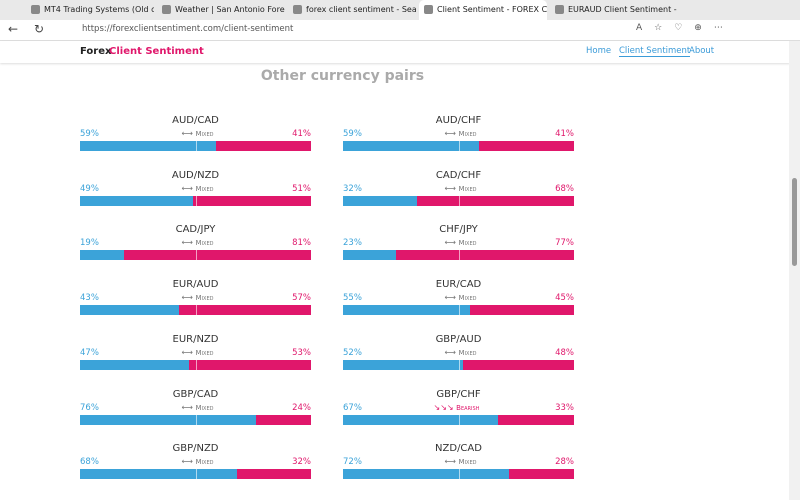 This screenshot has width=800, height=500. What do you see at coordinates (90, 10) in the screenshot?
I see `tab: MT4 Trading Systems (Old or ne` at bounding box center [90, 10].